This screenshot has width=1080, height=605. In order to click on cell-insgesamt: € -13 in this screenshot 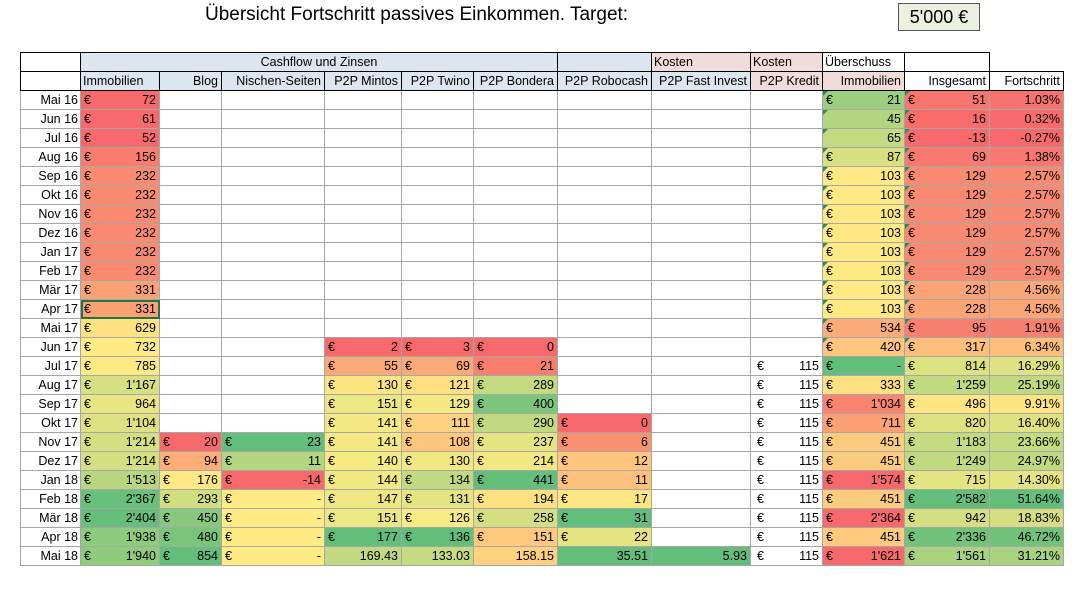, I will do `click(947, 138)`.